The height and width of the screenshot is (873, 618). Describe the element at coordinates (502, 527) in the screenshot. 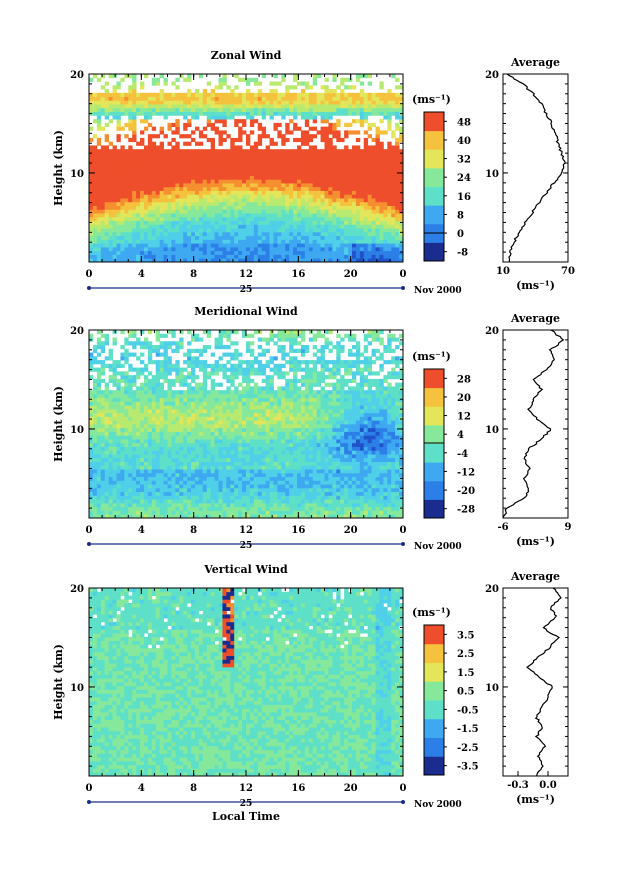

I see `profile-x-tick-label: -6` at that location.